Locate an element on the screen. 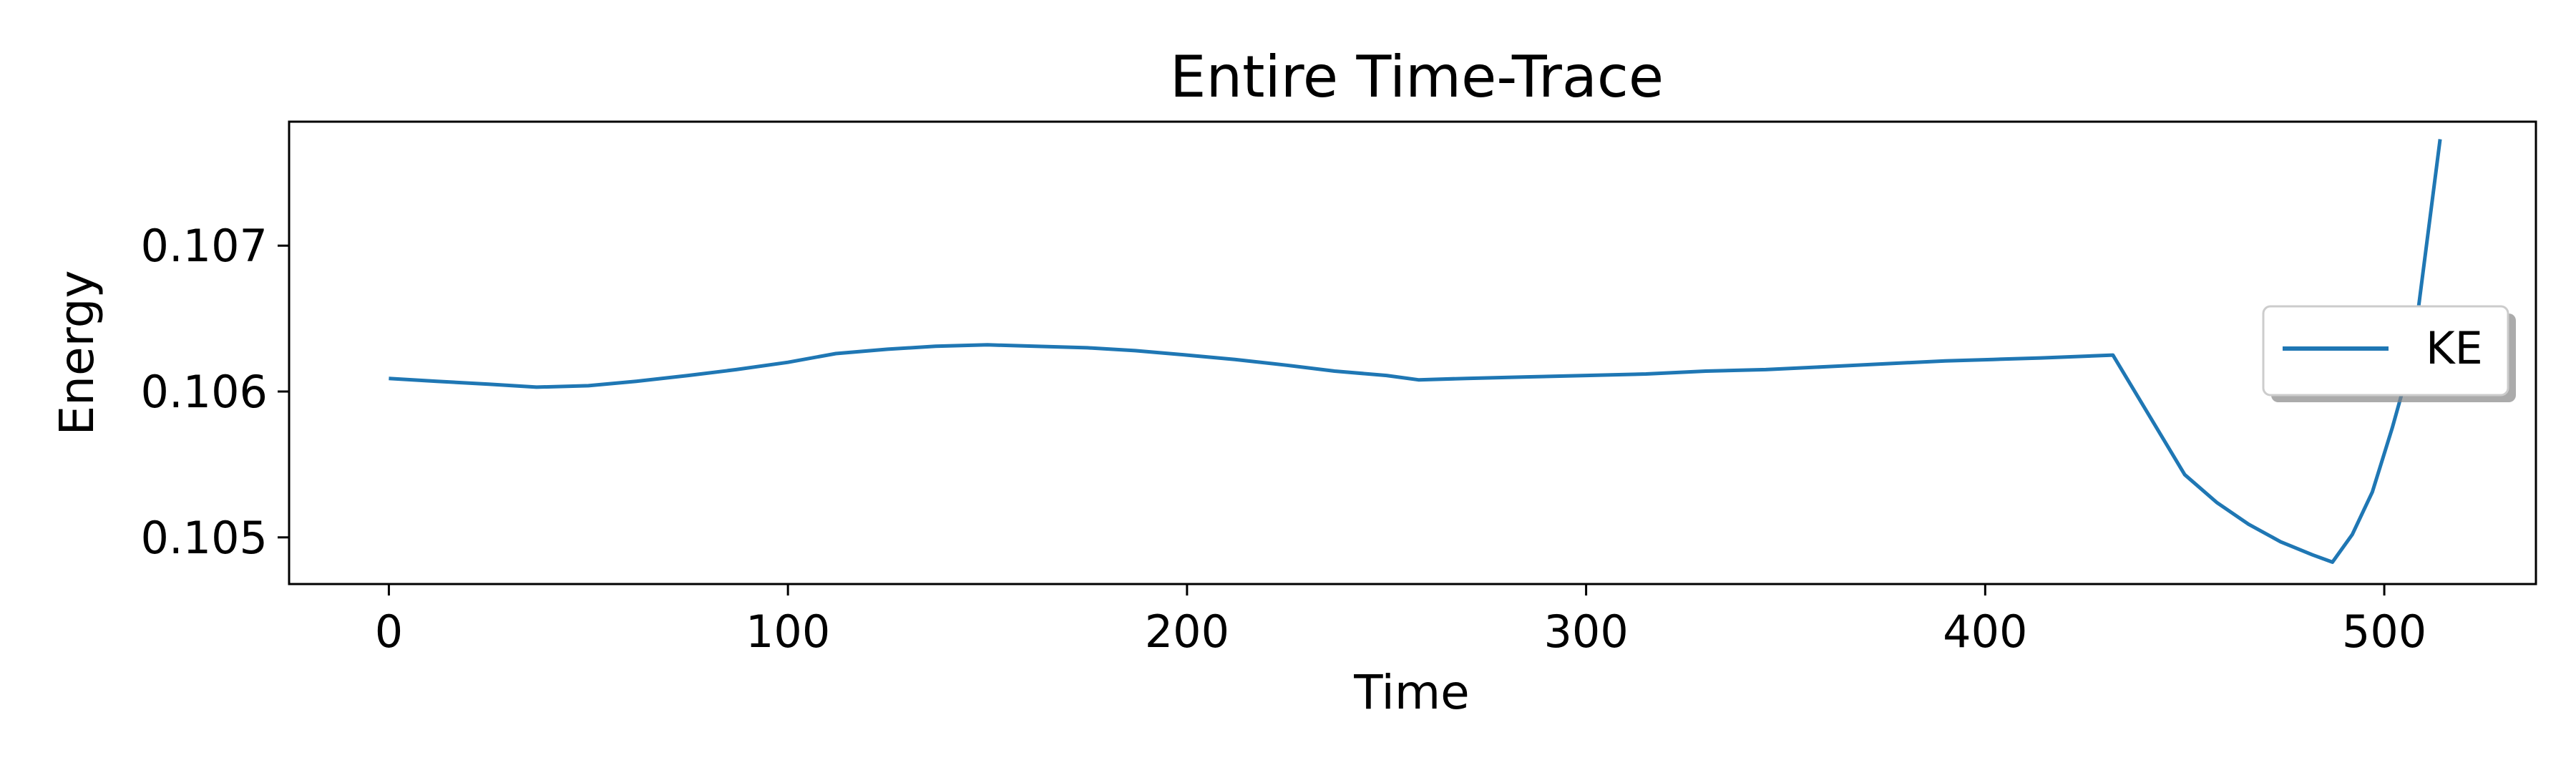  x-tick-label: 500 is located at coordinates (2384, 632).